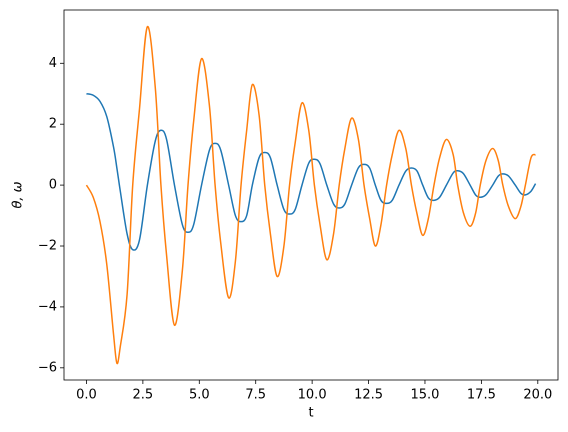 The width and height of the screenshot is (568, 432). I want to click on x-tick-label: 7.5, so click(255, 395).